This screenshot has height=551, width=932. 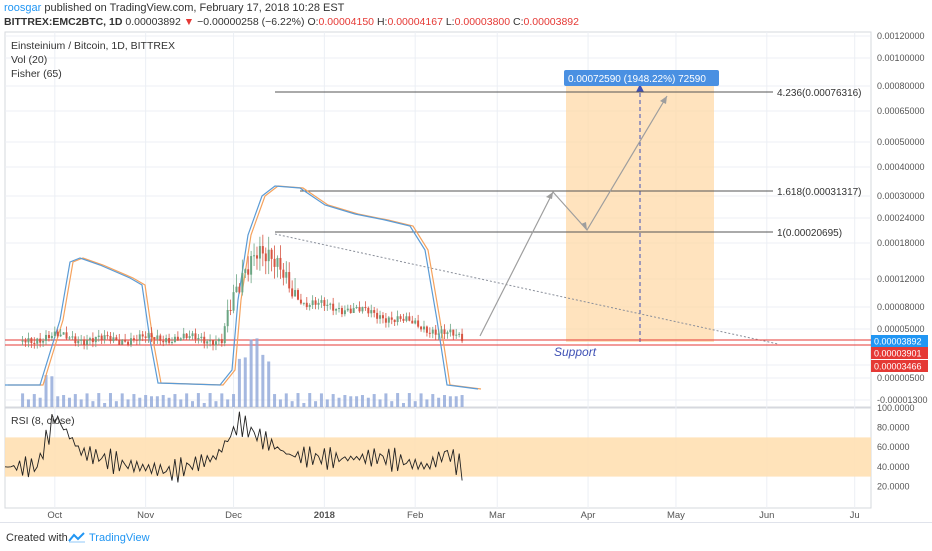 I want to click on fib-1618-label: 1.618(0.00031317), so click(x=819, y=192).